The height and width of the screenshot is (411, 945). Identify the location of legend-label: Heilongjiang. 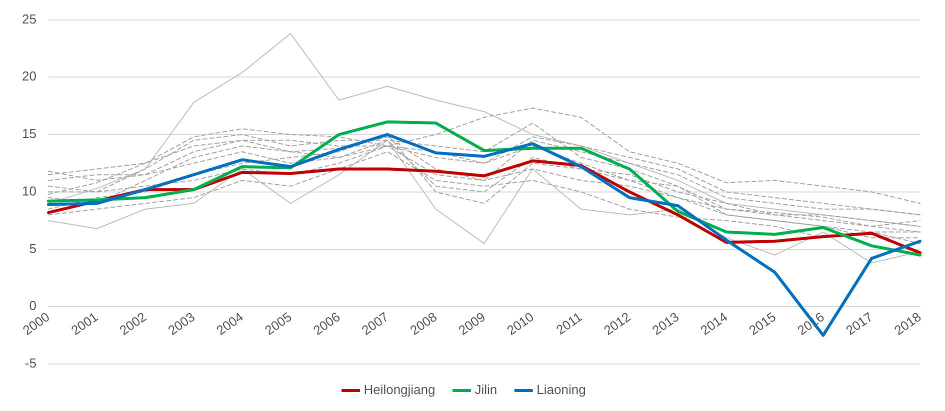
(400, 390).